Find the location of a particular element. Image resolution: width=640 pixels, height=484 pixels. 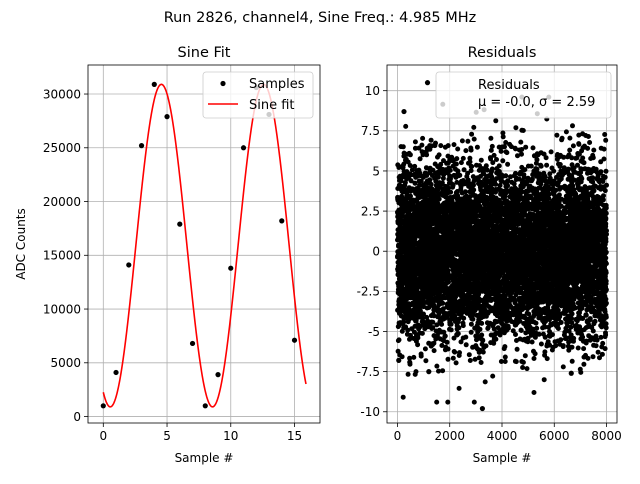

sine-fit-legend-box is located at coordinates (258, 95).